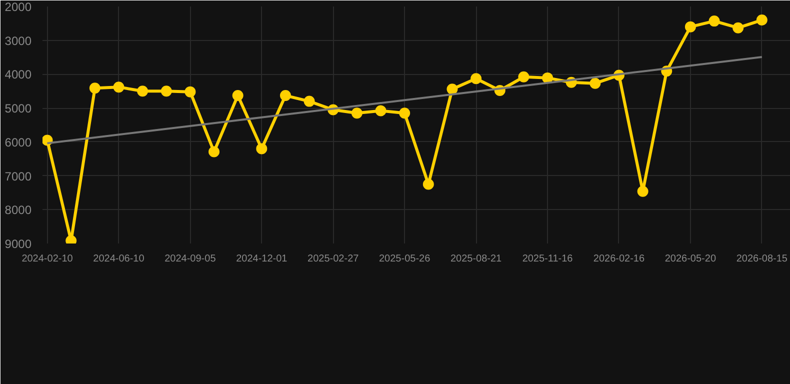 The height and width of the screenshot is (384, 790). Describe the element at coordinates (334, 259) in the screenshot. I see `x-tick-label: 2025-02-27` at that location.